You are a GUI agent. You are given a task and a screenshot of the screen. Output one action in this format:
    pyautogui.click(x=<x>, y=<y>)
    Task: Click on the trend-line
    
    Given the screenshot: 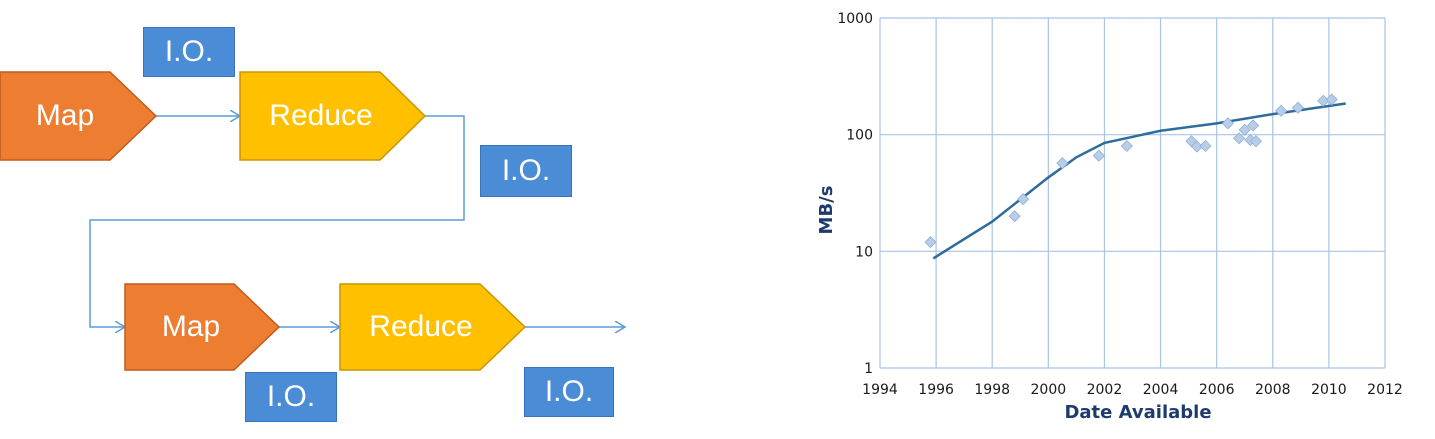 What is the action you would take?
    pyautogui.click(x=1139, y=181)
    